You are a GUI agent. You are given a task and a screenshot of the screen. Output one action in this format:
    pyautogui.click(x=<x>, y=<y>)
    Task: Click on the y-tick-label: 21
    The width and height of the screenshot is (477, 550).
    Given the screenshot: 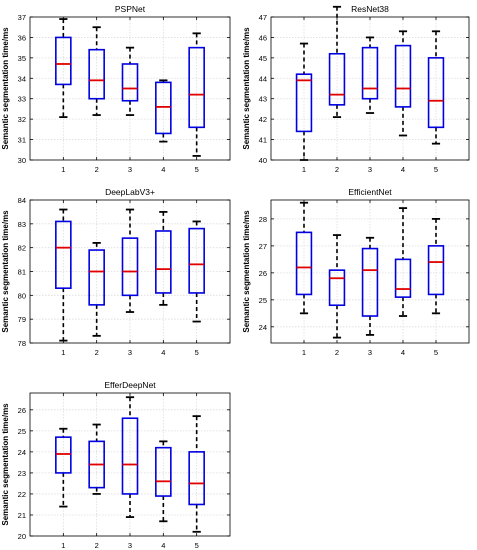 What is the action you would take?
    pyautogui.click(x=22, y=515)
    